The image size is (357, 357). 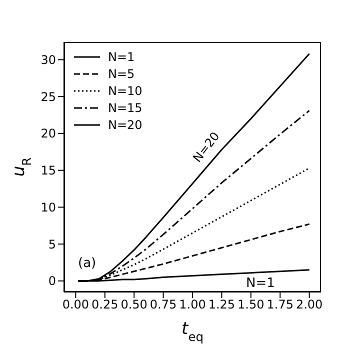 I want to click on x-tick-label: 0.00, so click(x=76, y=305).